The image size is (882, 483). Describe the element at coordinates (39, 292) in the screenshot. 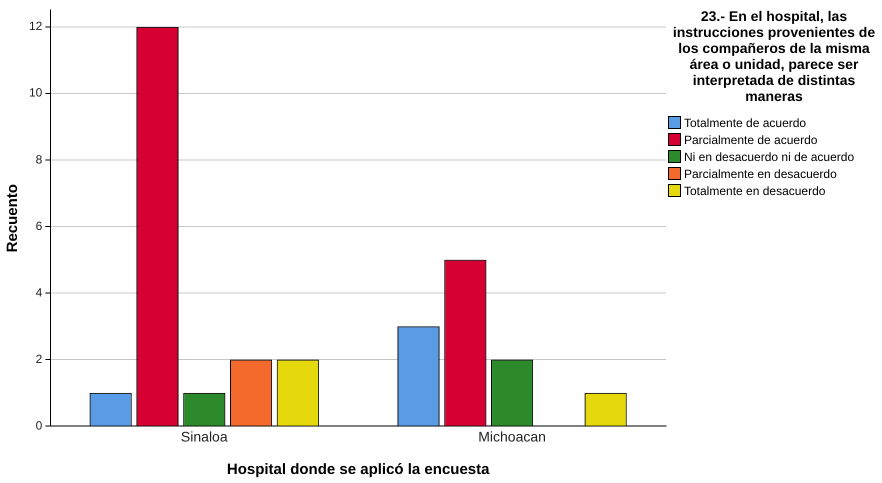

I see `y-tick-label: 4` at that location.